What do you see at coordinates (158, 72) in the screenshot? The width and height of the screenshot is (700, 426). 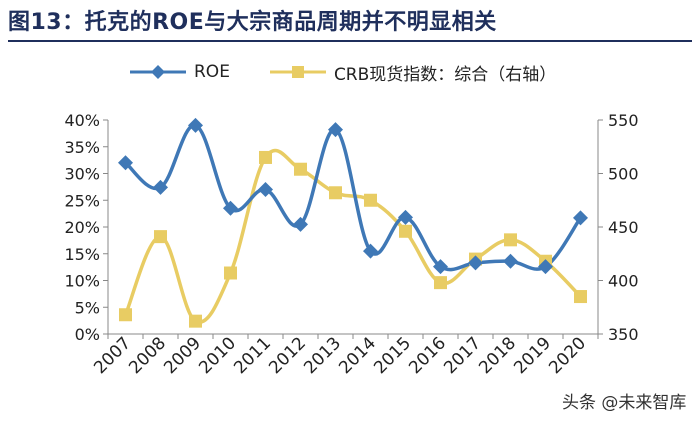 I see `legend-swatch-roe` at bounding box center [158, 72].